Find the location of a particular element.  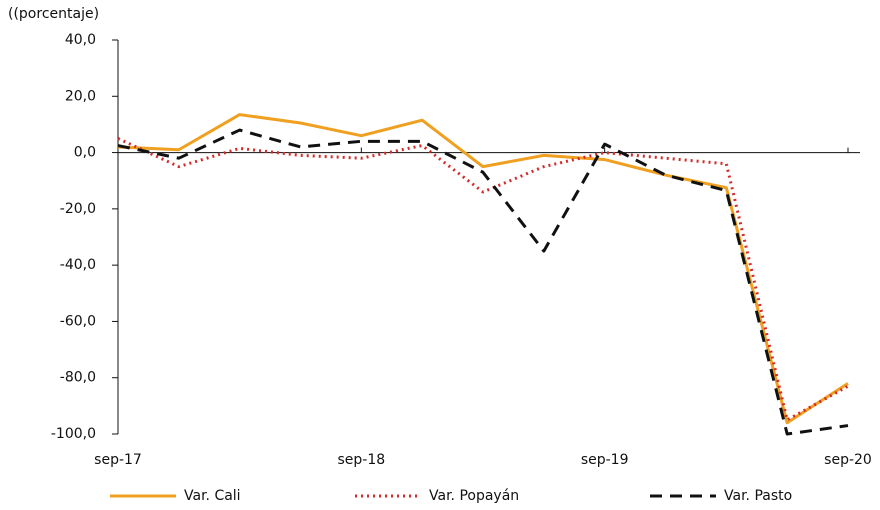

y-tick-label: 0,0 is located at coordinates (85, 153).